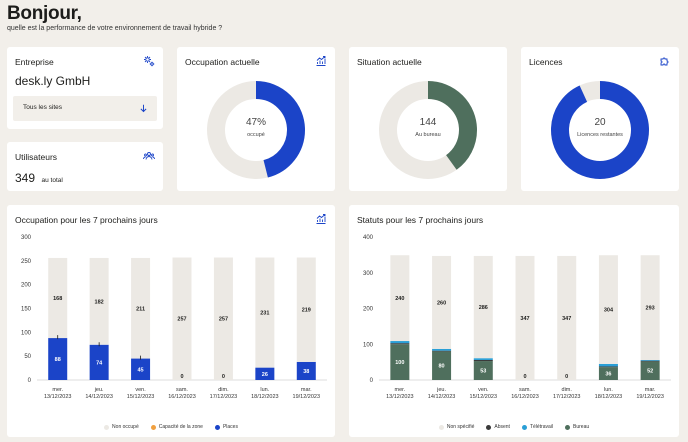 This screenshot has width=688, height=442. I want to click on bar-label: 80, so click(442, 367).